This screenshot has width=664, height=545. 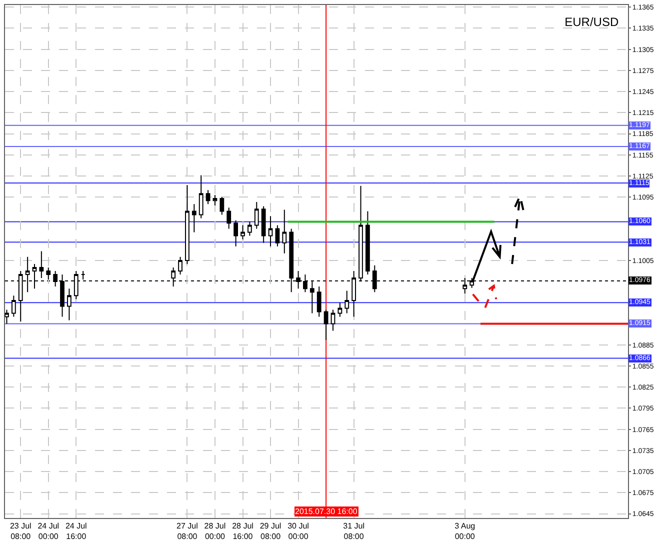 I want to click on x-tick-label: 24 Jul 00:00, so click(x=49, y=531).